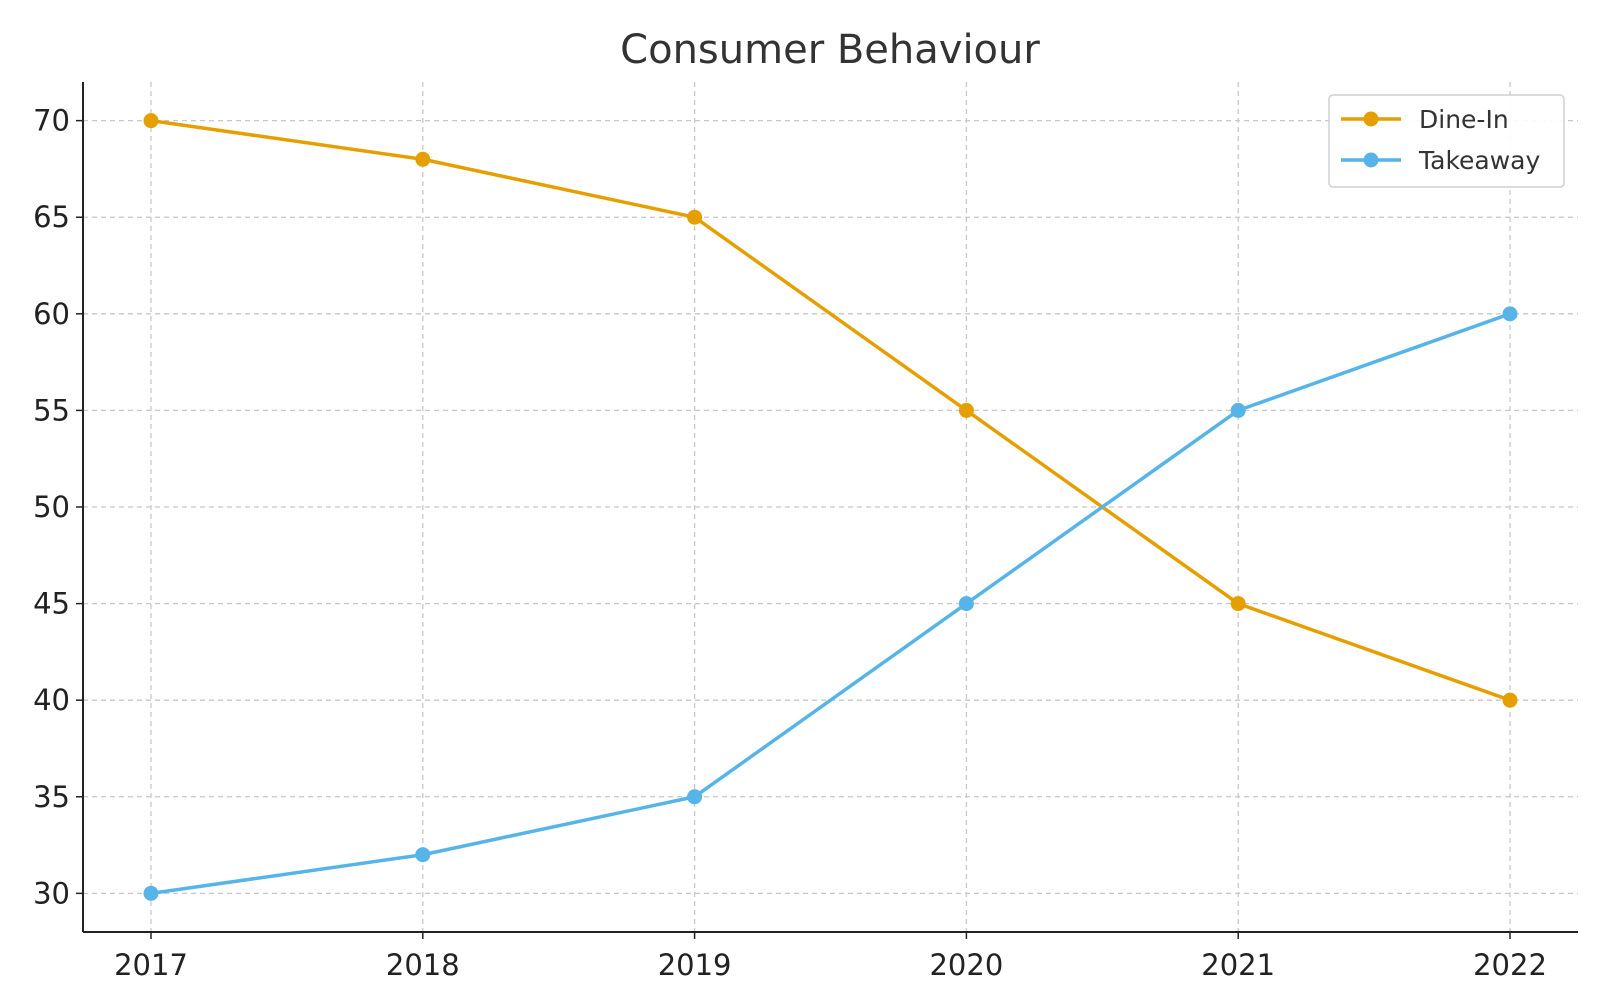 The height and width of the screenshot is (1000, 1600). I want to click on legend-item-takeaway: Takeaway, so click(1441, 160).